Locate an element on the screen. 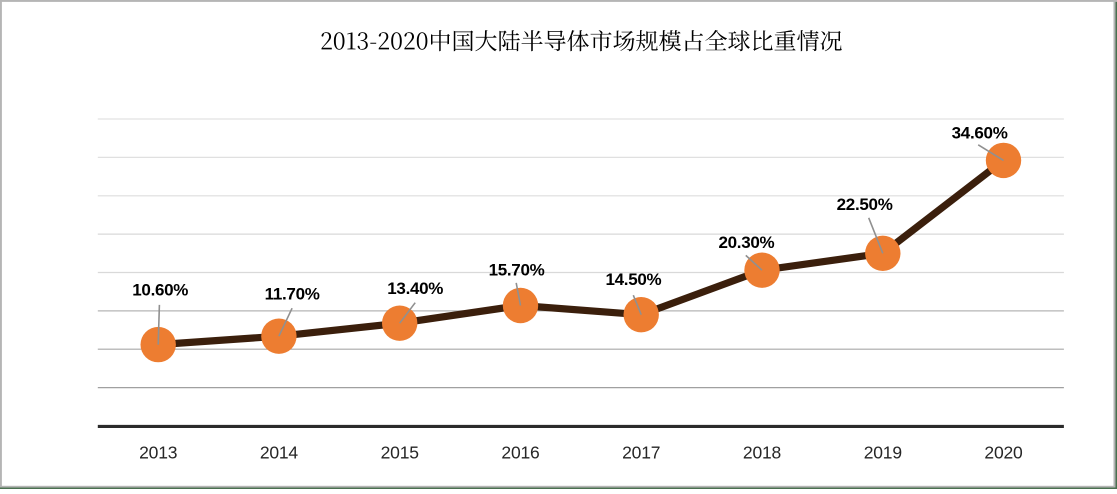  svg-text: 2016 is located at coordinates (520, 453).